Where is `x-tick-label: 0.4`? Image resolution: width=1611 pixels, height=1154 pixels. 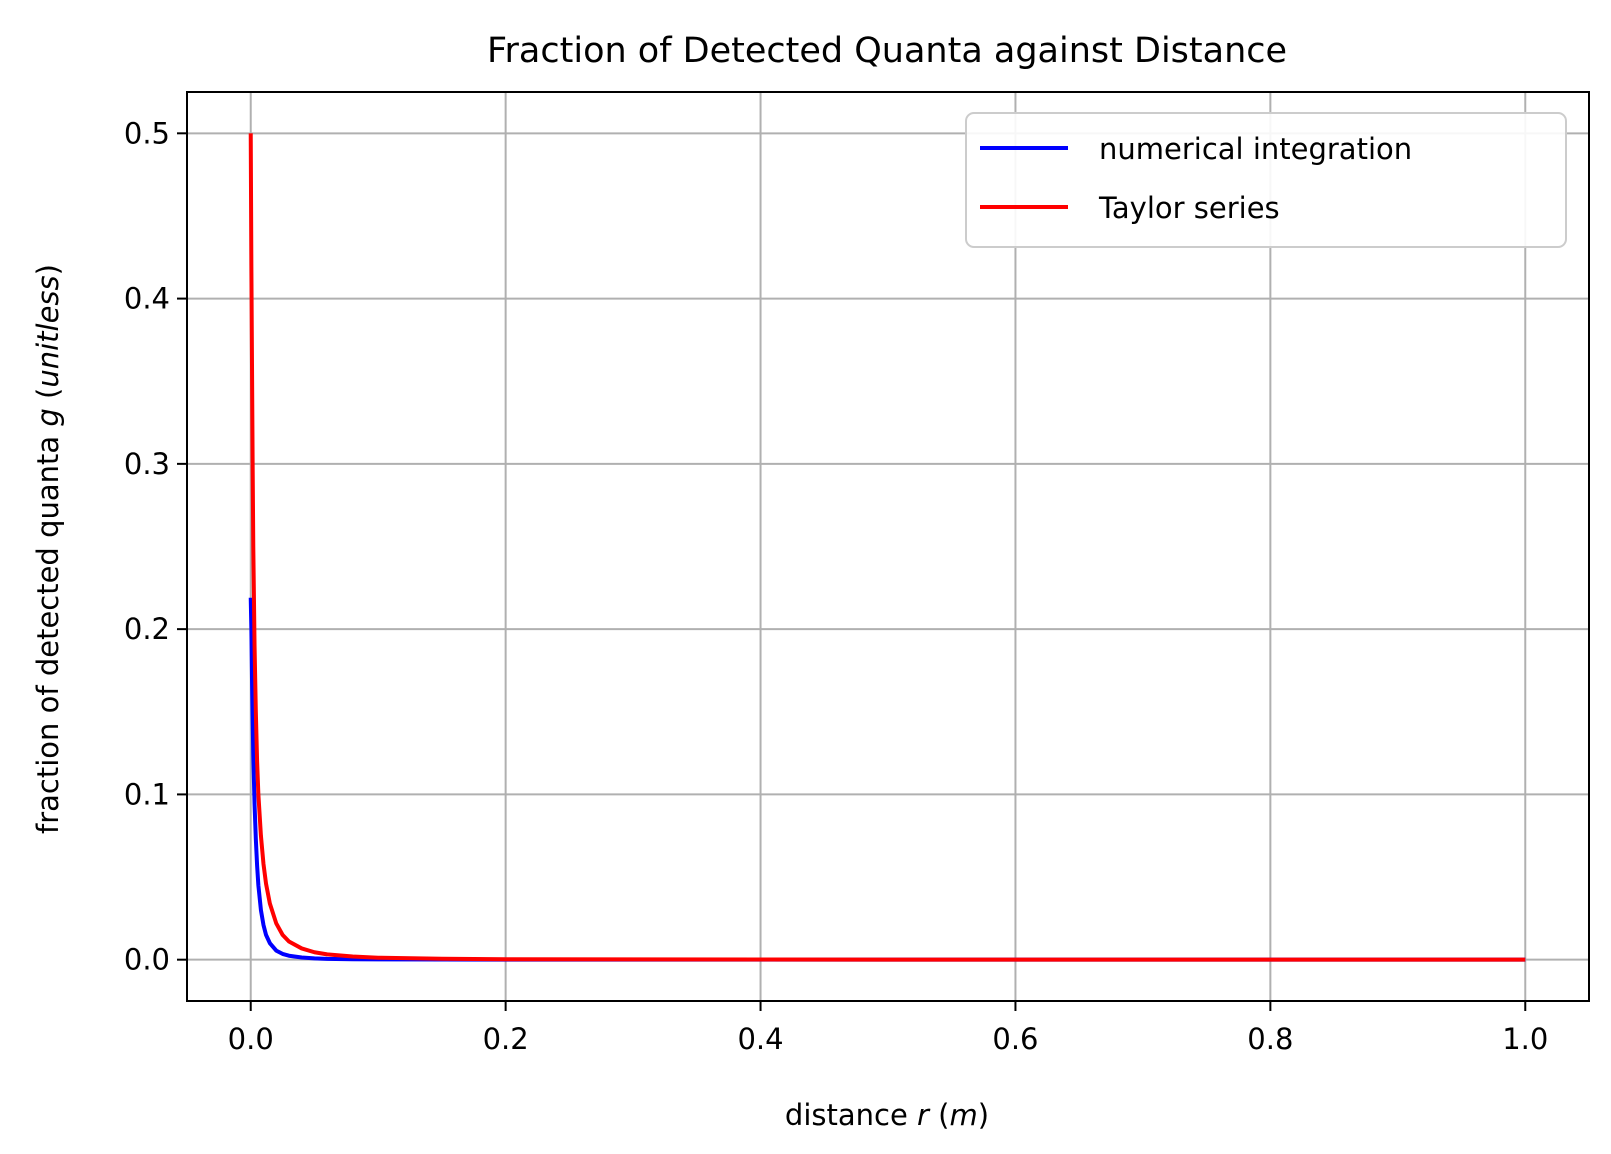
x-tick-label: 0.4 is located at coordinates (760, 1039).